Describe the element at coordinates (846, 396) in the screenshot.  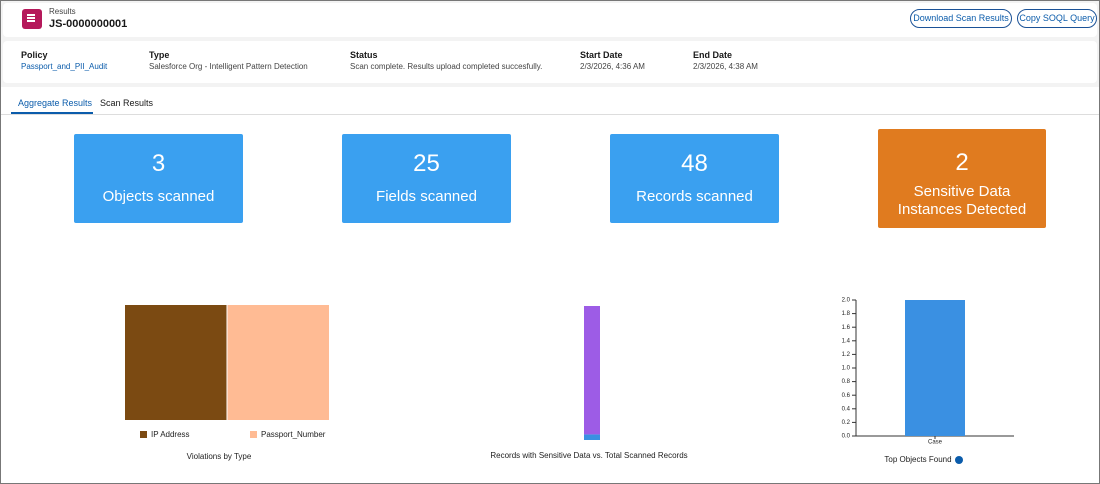
I see `y-tick-label: 0.6` at that location.